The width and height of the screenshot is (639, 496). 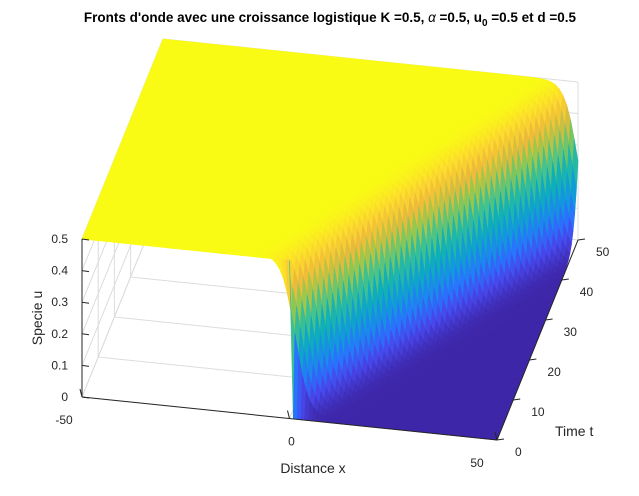 I want to click on title-subscript: 0, so click(x=485, y=23).